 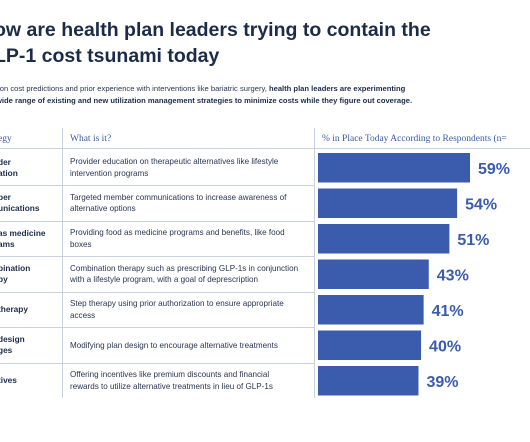 I want to click on strategy-line: bination, so click(x=15, y=268).